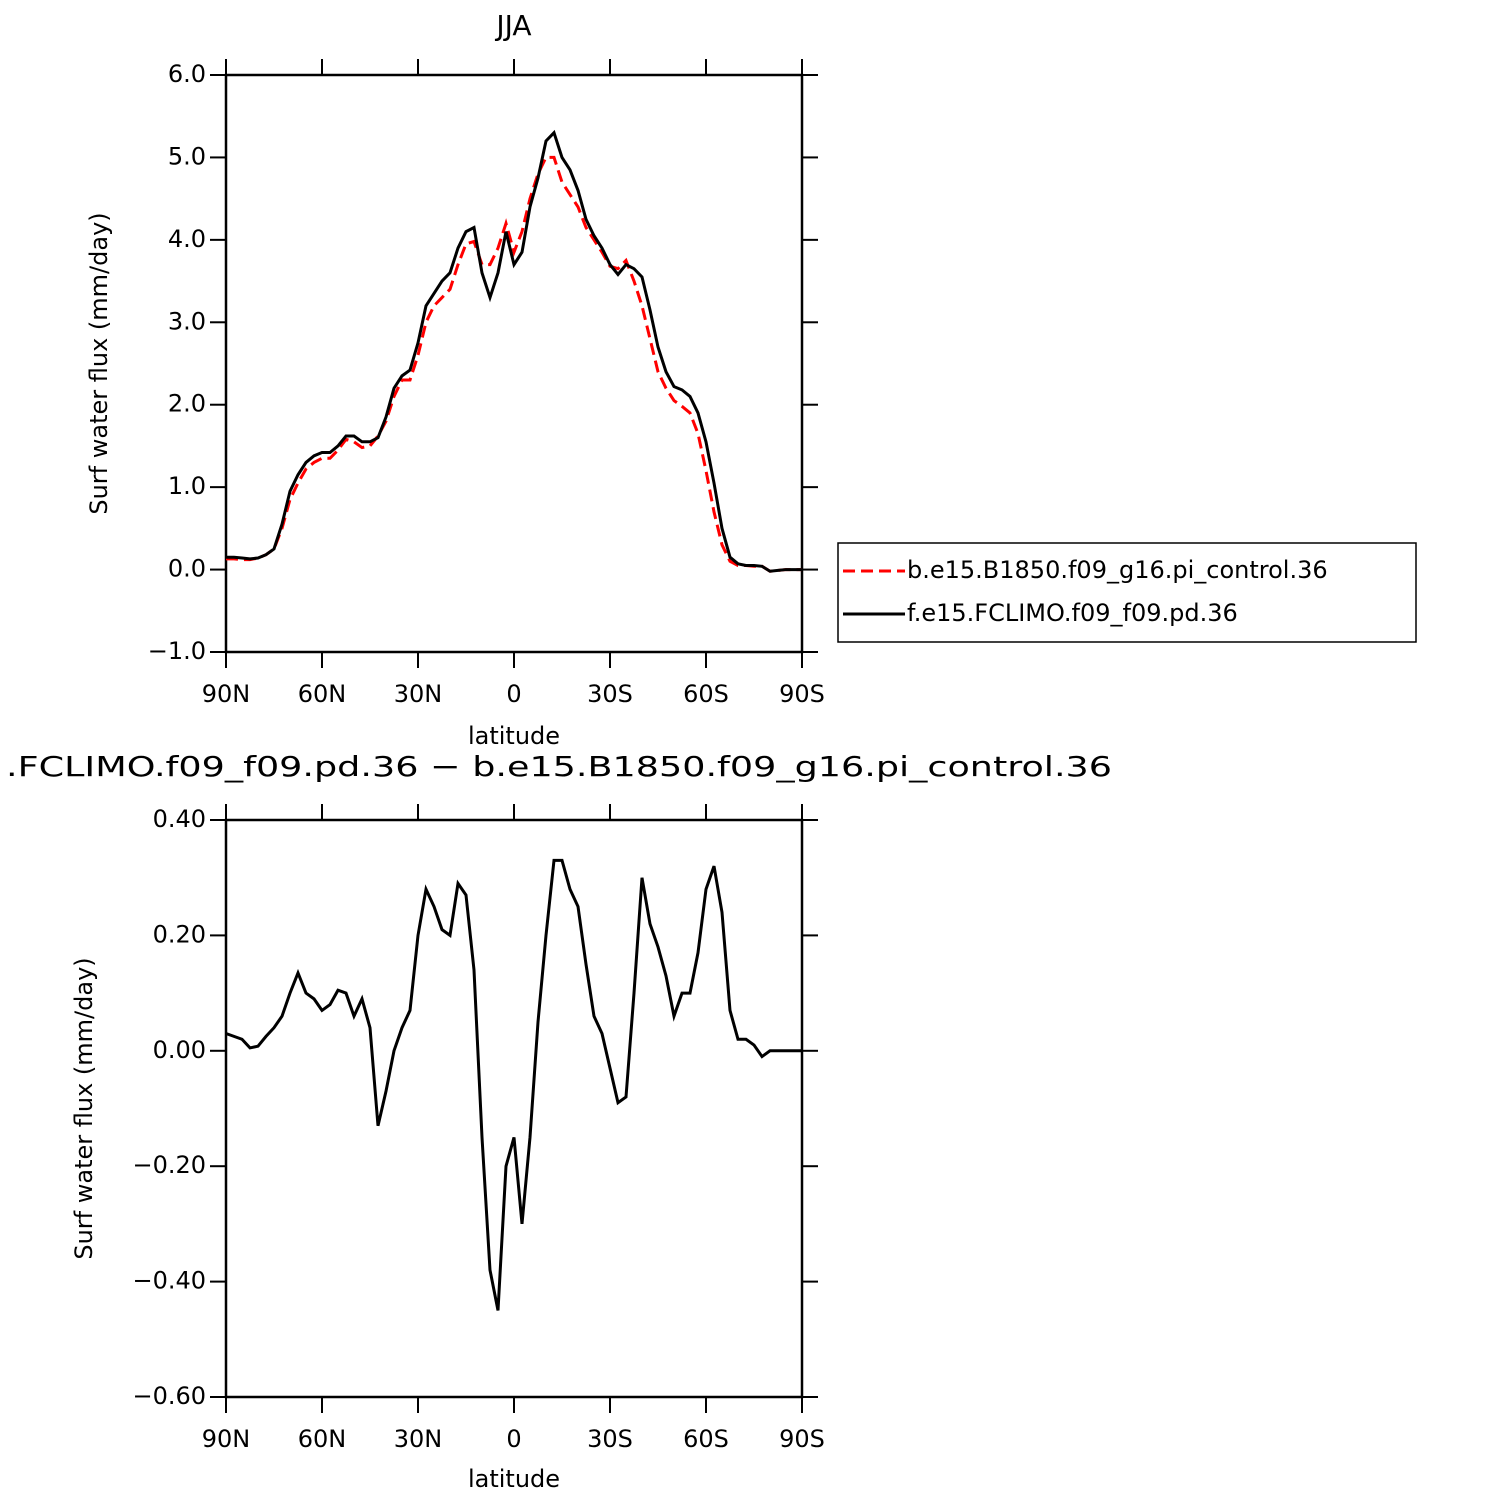 The height and width of the screenshot is (1502, 1502). Describe the element at coordinates (169, 1396) in the screenshot. I see `y-tick-label: −0.60` at that location.